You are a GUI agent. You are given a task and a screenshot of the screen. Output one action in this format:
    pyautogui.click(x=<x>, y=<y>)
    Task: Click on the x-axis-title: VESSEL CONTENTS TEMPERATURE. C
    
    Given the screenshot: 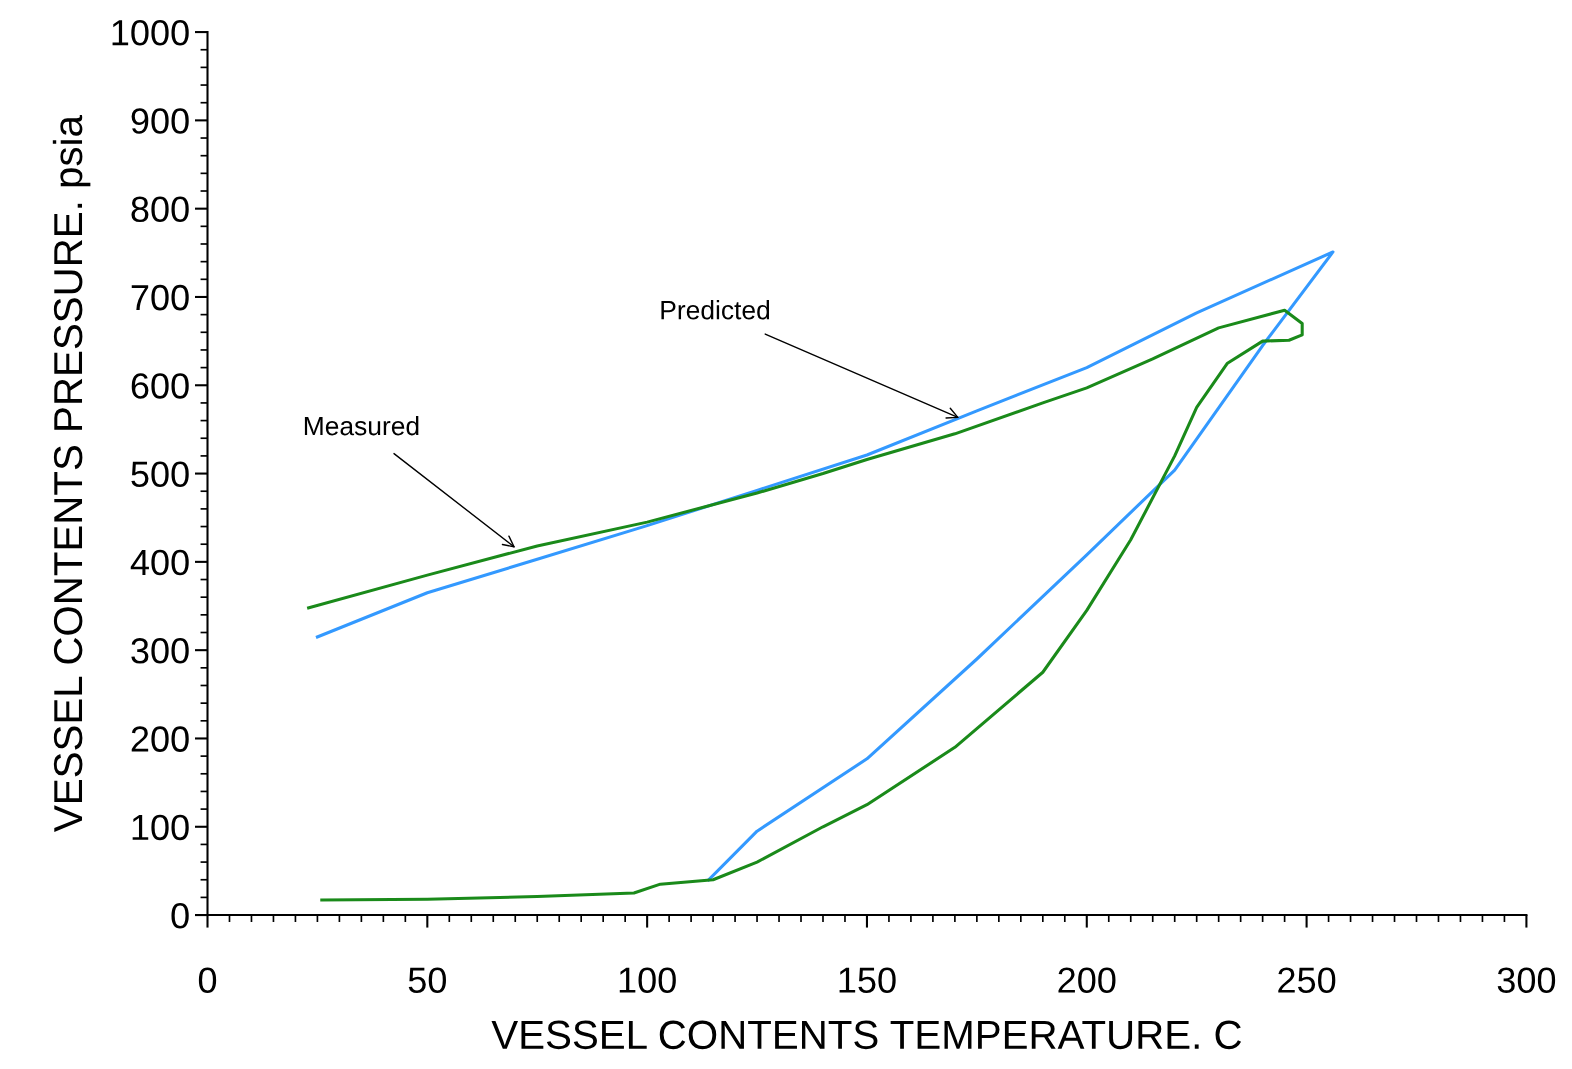 What is the action you would take?
    pyautogui.click(x=866, y=1035)
    